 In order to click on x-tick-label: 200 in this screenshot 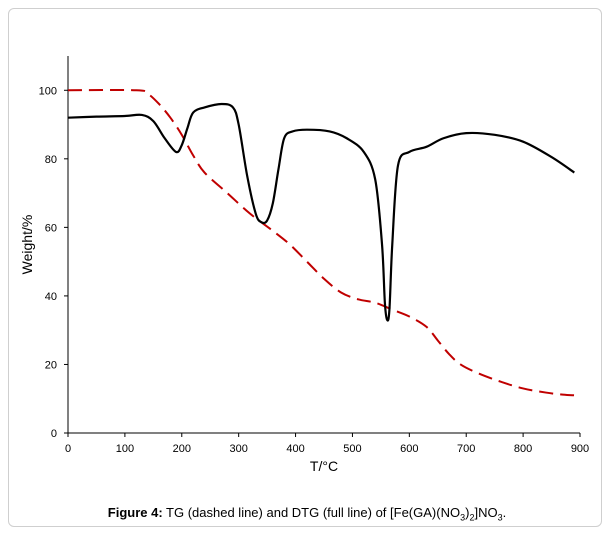, I will do `click(182, 449)`.